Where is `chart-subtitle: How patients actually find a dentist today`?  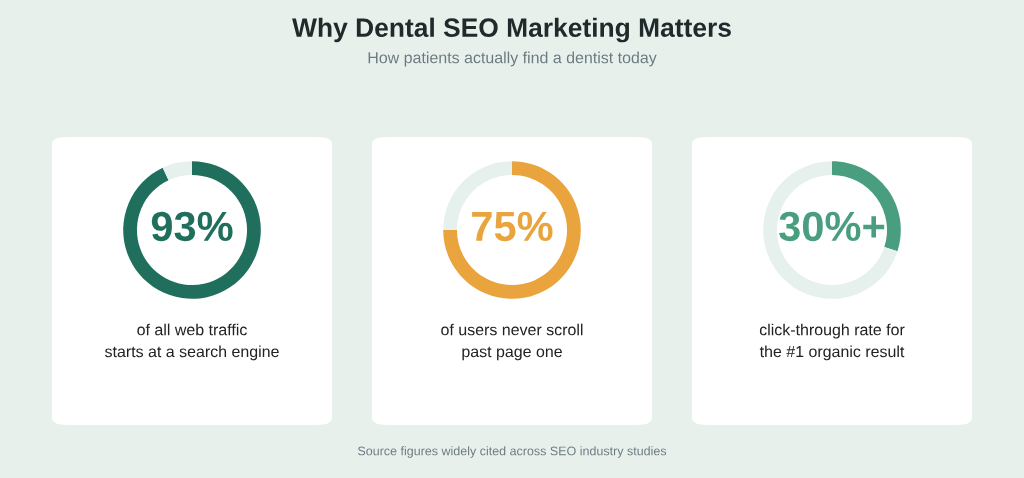
chart-subtitle: How patients actually find a dentist today is located at coordinates (512, 59).